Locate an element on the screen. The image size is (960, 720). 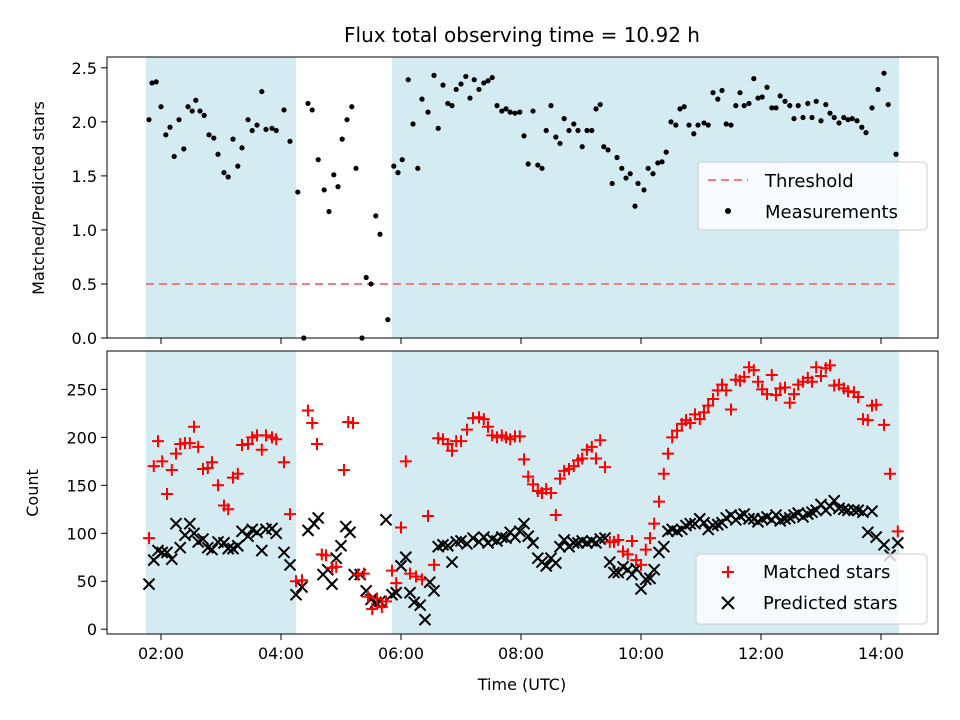
y-tick-label: 150 is located at coordinates (81, 485).